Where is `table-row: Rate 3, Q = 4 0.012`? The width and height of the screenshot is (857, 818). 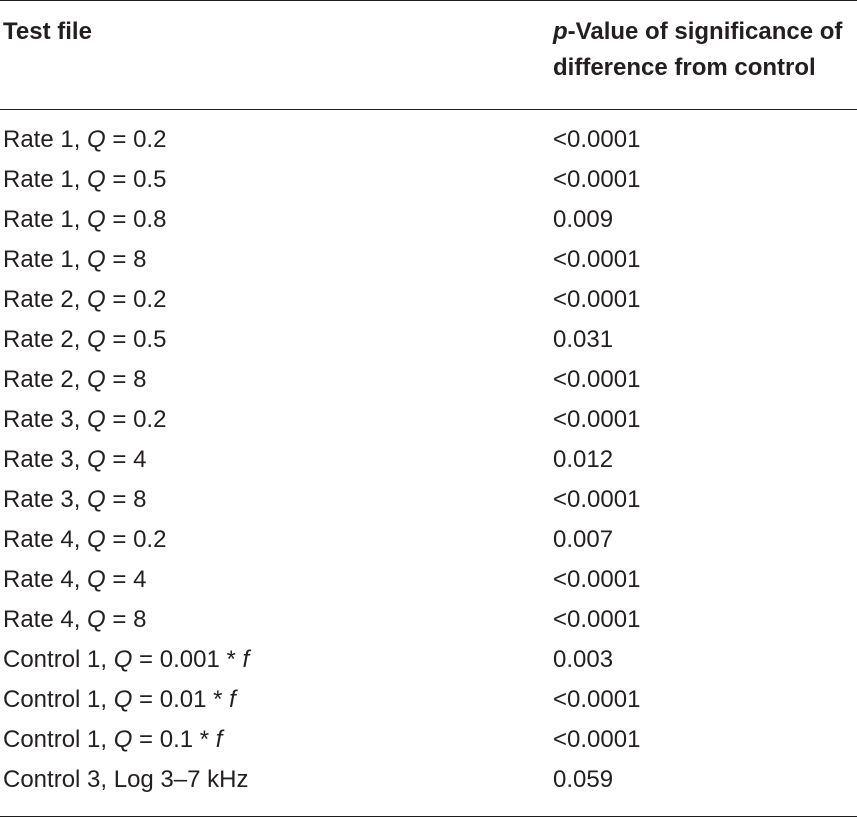 table-row: Rate 3, Q = 4 0.012 is located at coordinates (428, 460).